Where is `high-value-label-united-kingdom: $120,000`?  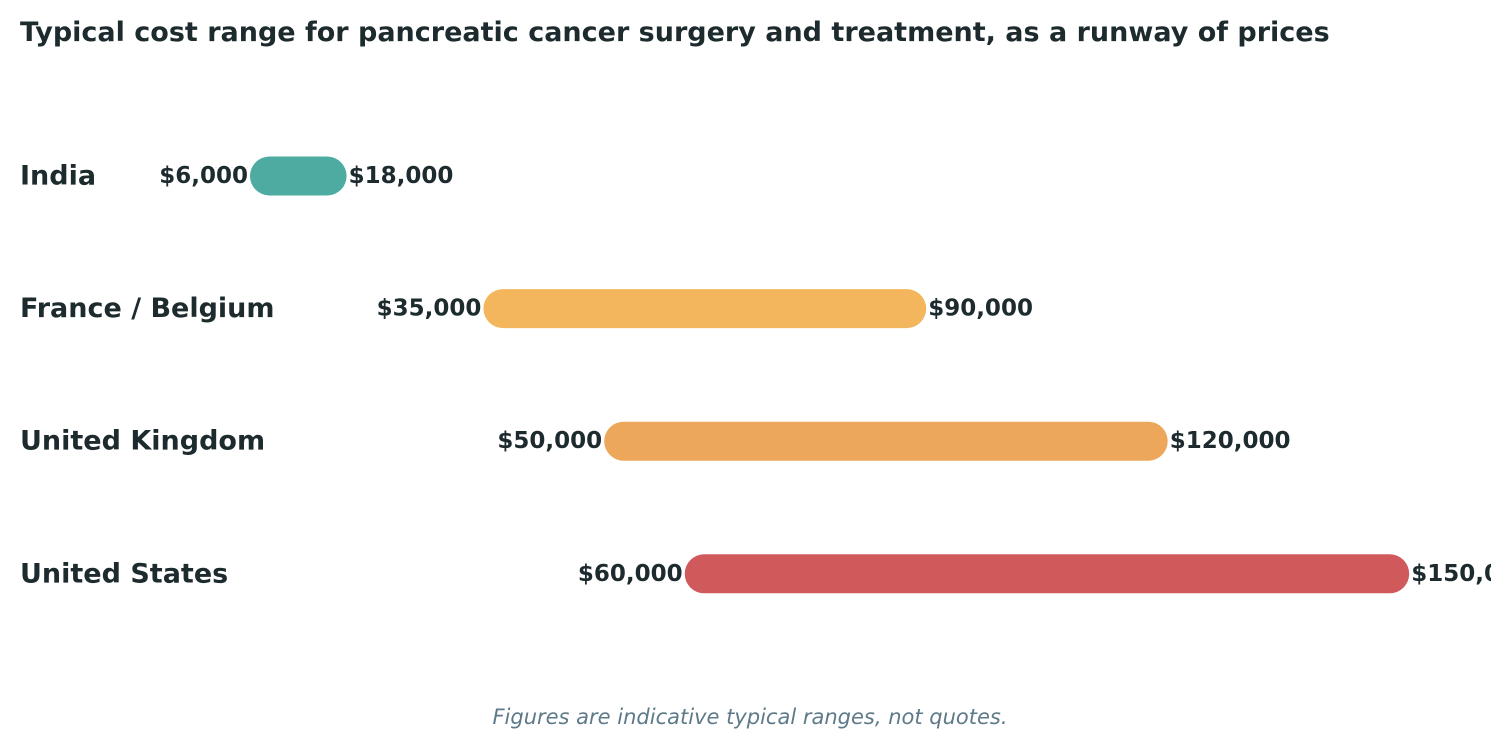
high-value-label-united-kingdom: $120,000 is located at coordinates (1230, 441).